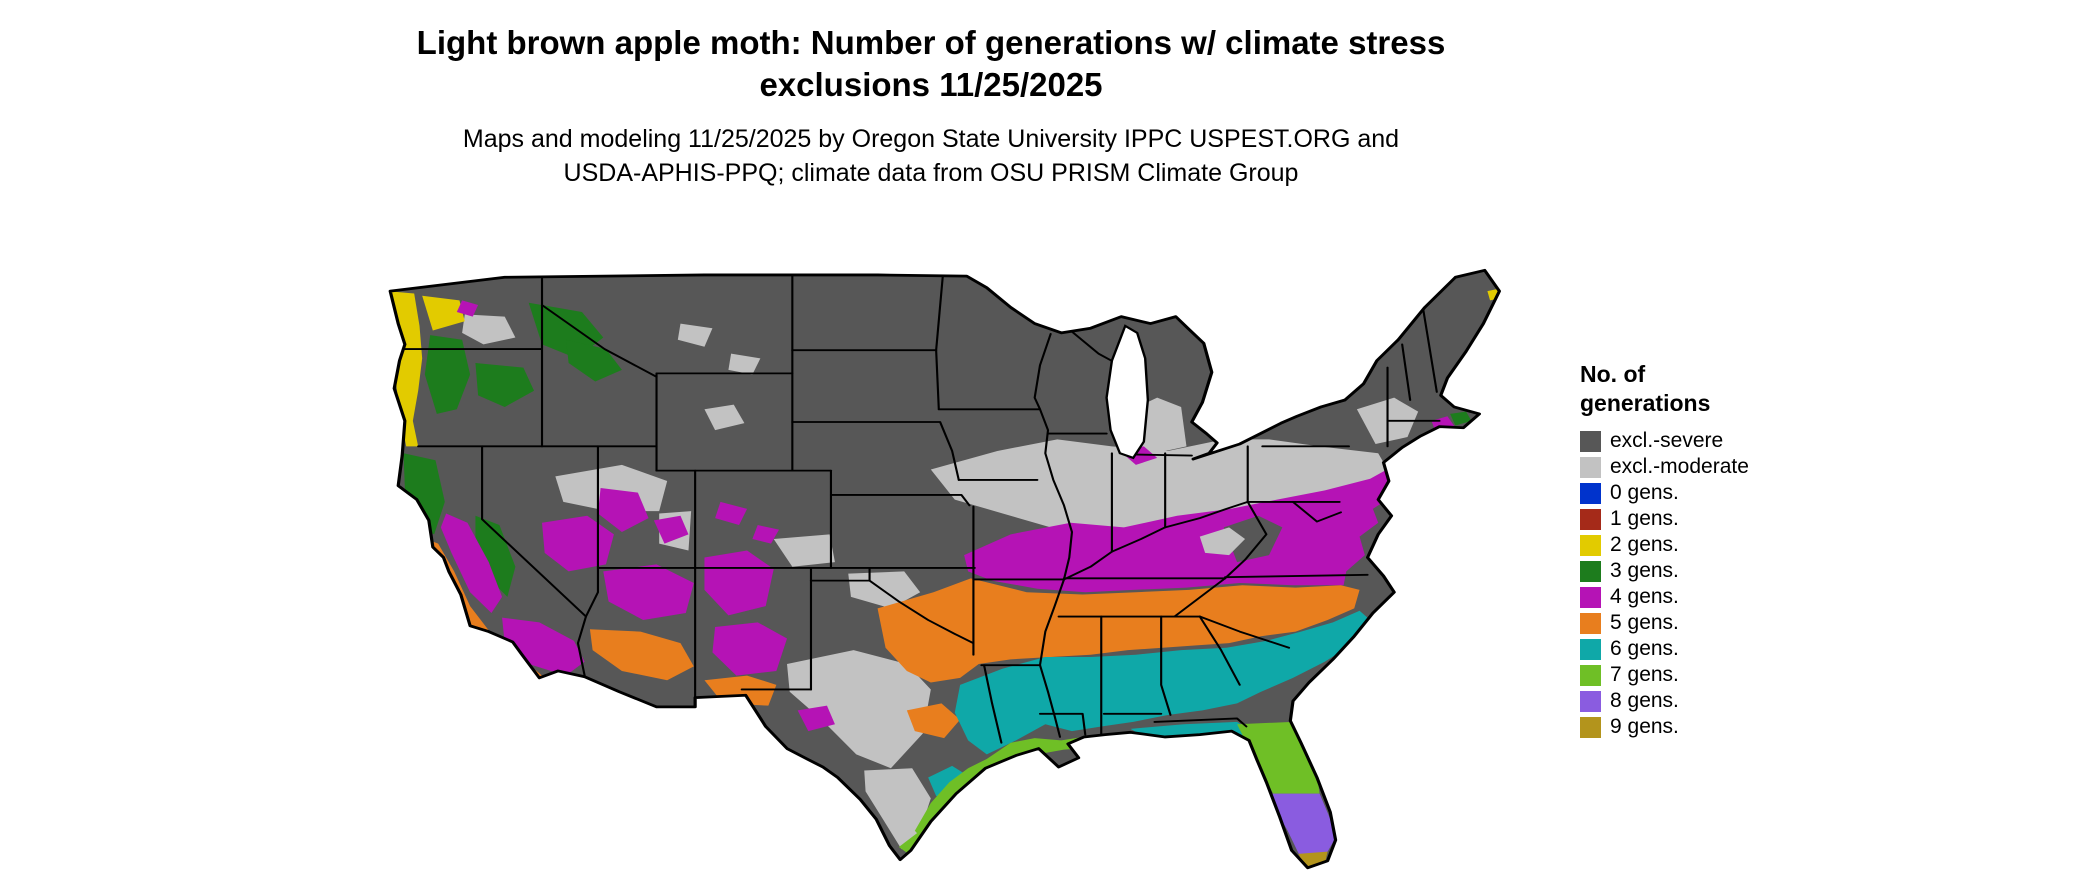  I want to click on regions-gen8, so click(1303, 826).